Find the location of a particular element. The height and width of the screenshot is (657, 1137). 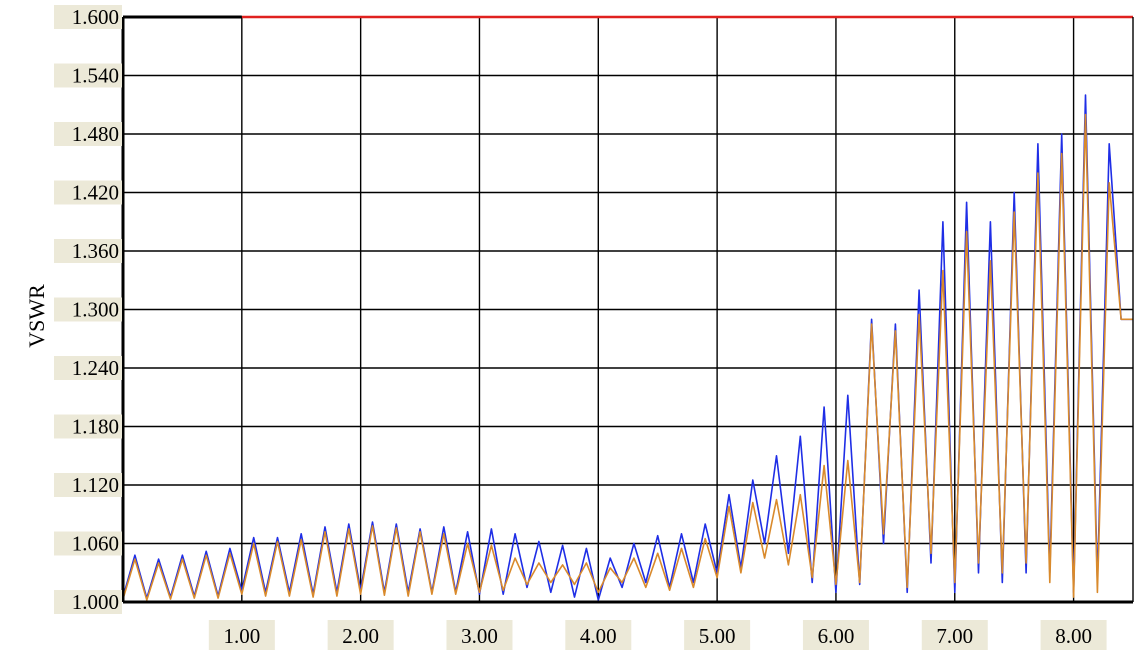

y-tick-label: 1.600 is located at coordinates (95, 17).